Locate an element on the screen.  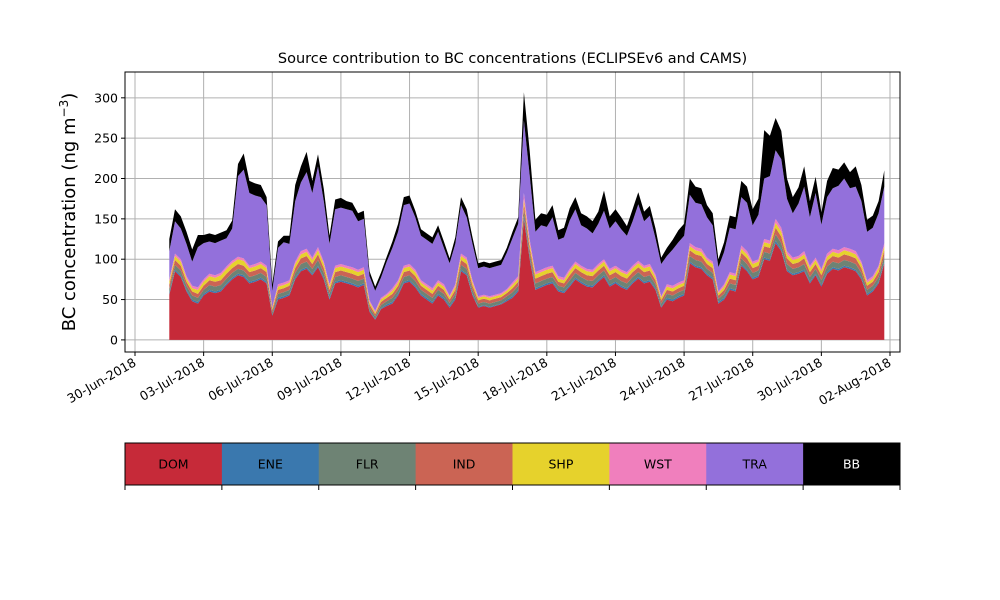
legend-swatch-bb is located at coordinates (852, 464).